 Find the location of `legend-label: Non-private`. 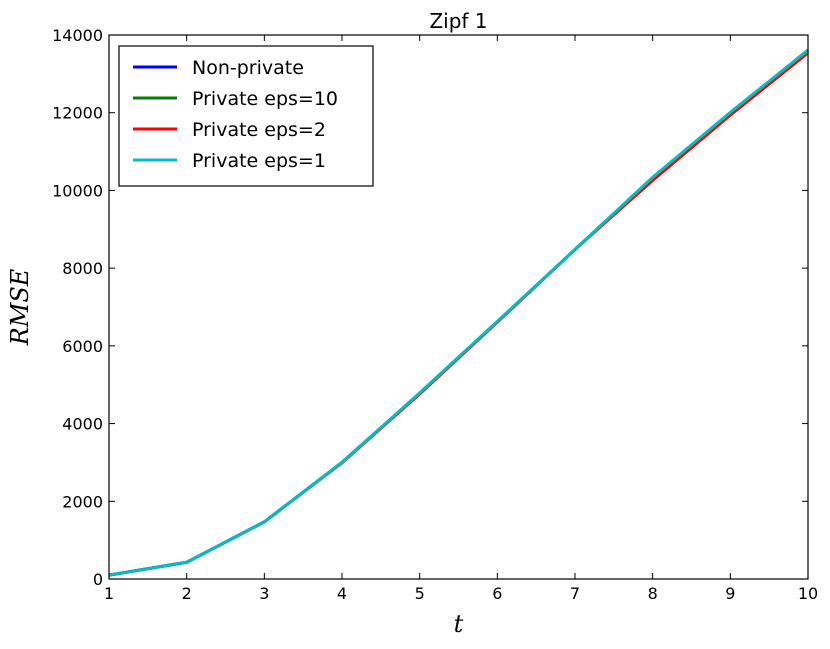

legend-label: Non-private is located at coordinates (248, 68).